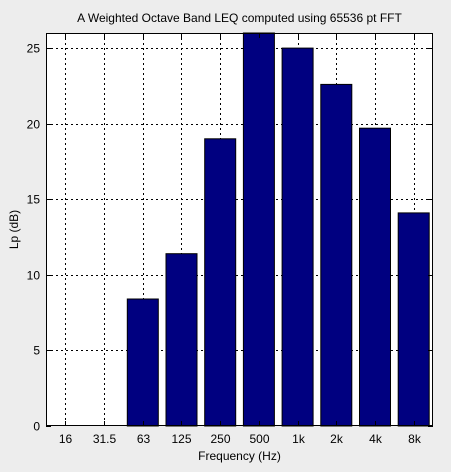 This screenshot has height=472, width=451. What do you see at coordinates (36, 351) in the screenshot?
I see `y-tick-label: 5` at bounding box center [36, 351].